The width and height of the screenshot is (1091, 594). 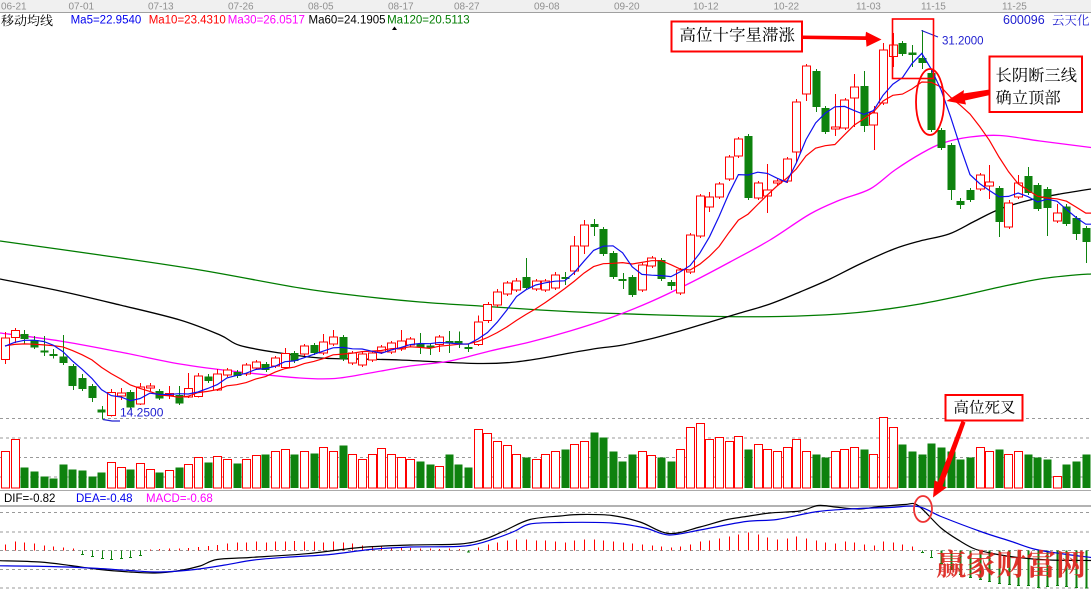 What do you see at coordinates (787, 7) in the screenshot?
I see `svg-text: 10-22` at bounding box center [787, 7].